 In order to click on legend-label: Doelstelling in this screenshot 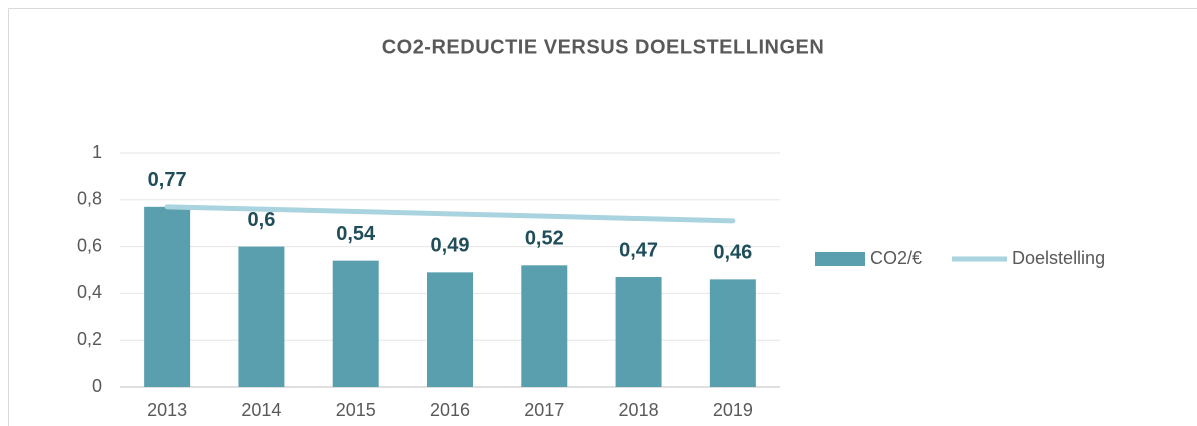, I will do `click(1058, 258)`.